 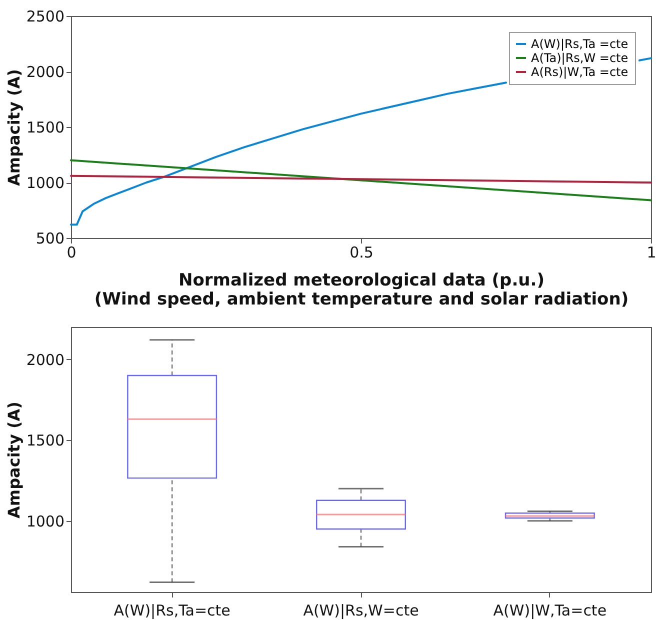 I want to click on text: (Wind speed, ambient temperature and solar radiation), so click(x=361, y=300).